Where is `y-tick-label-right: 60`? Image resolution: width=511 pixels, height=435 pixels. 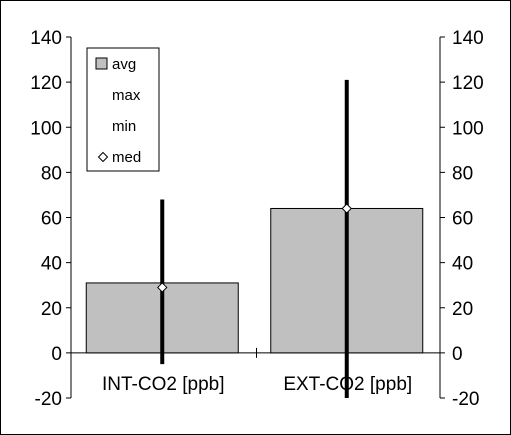 y-tick-label-right: 60 is located at coordinates (462, 219).